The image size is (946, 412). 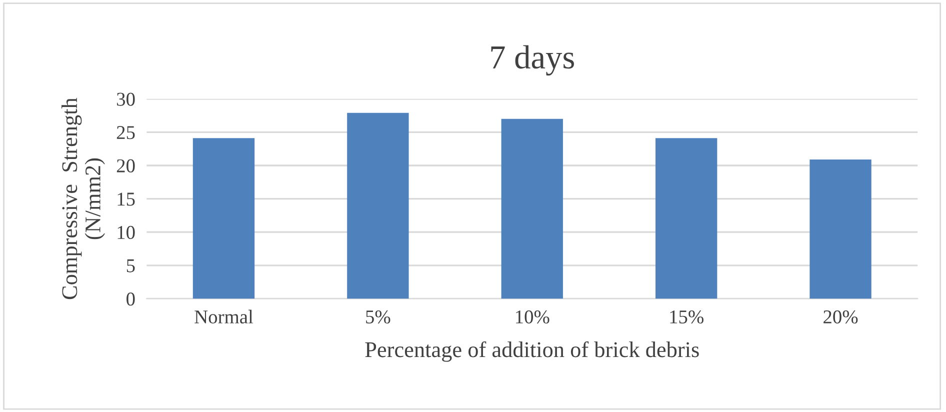 What do you see at coordinates (126, 233) in the screenshot?
I see `y-tick-label: 10` at bounding box center [126, 233].